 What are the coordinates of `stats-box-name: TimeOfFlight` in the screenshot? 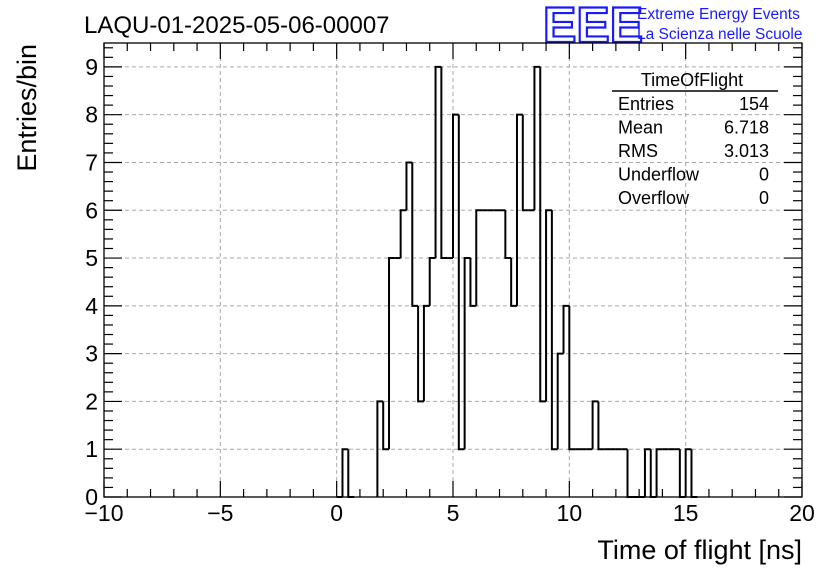 It's located at (692, 80).